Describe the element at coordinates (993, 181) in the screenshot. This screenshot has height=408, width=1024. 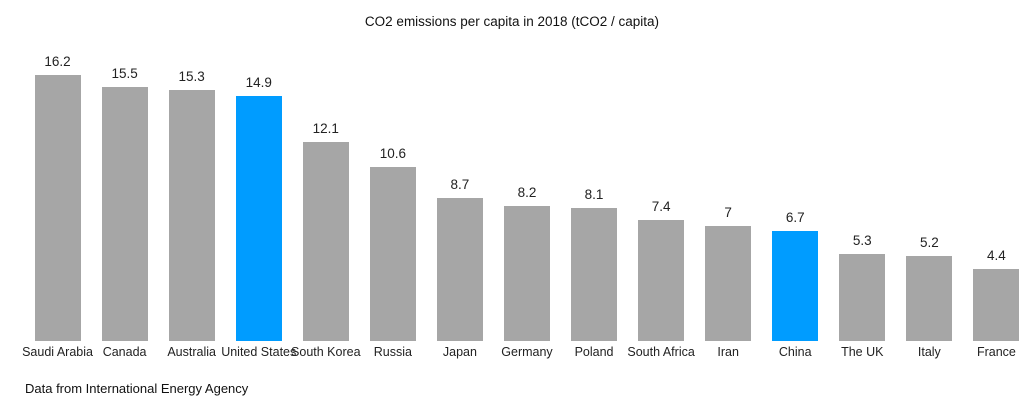
I see `bar-column-france: 4.4 France` at that location.